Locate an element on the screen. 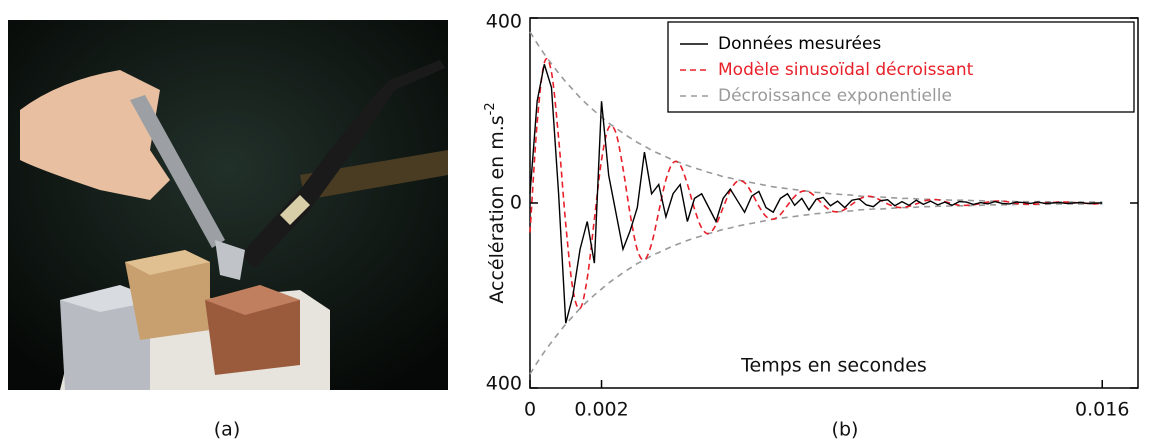  panel-label: (a) is located at coordinates (227, 430).